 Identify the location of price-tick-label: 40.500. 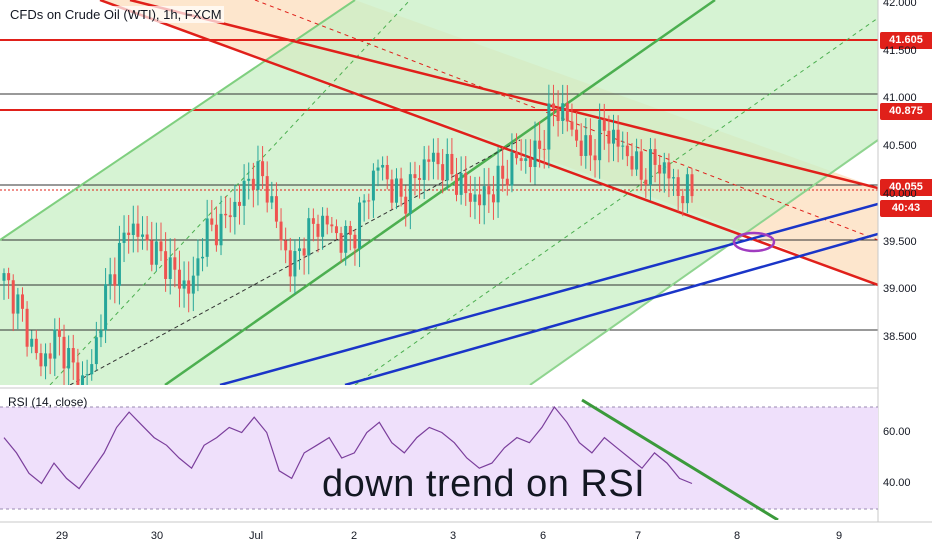
(900, 146).